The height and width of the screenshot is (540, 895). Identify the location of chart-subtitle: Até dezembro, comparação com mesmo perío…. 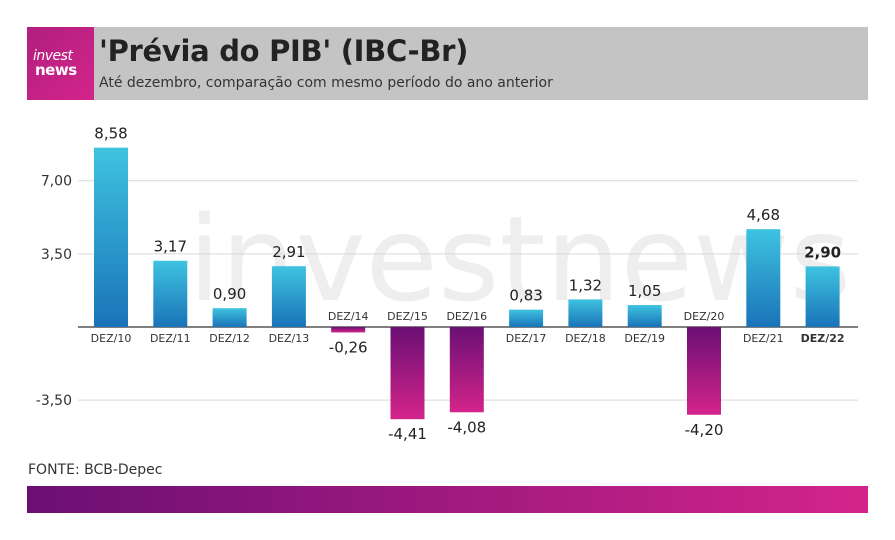
(326, 83).